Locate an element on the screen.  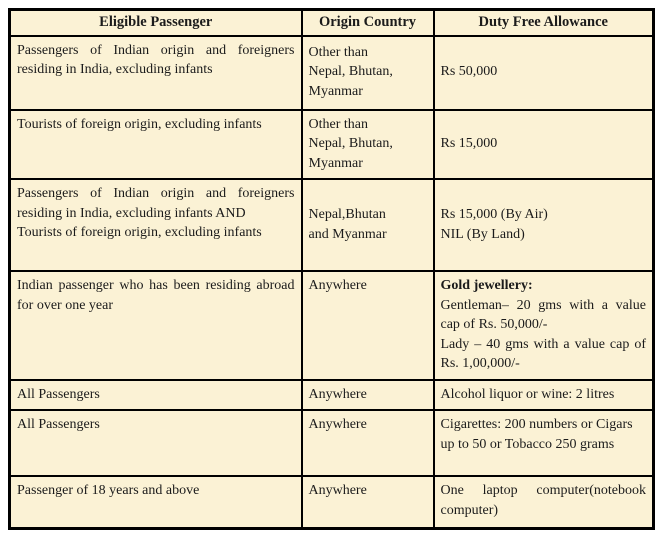
duty-free-allowance-cell: Rs 15,000 (By Air) NIL (By Land) is located at coordinates (543, 225).